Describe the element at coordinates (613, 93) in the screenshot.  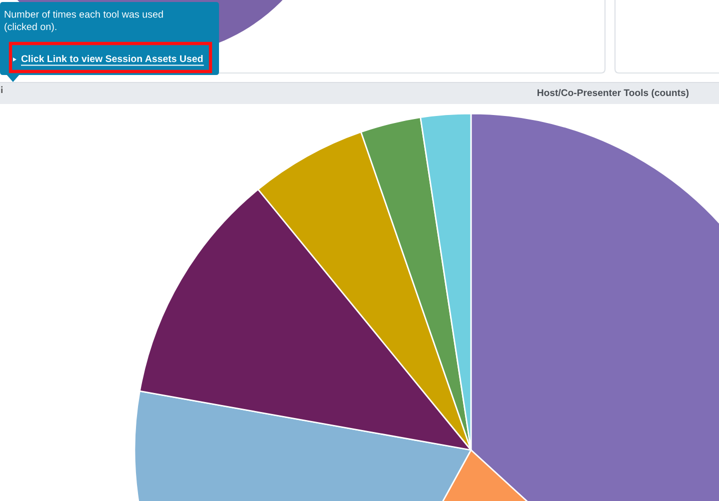
I see `chart-title: Host/Co-Presenter Tools (counts)` at that location.